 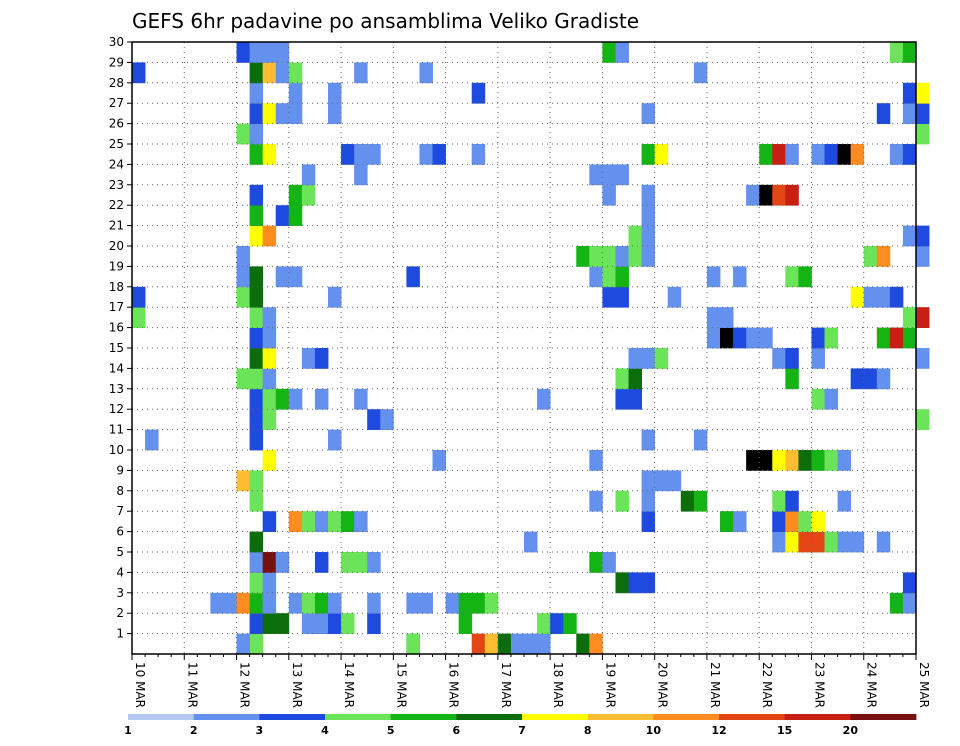 I want to click on colorbar-label: 15, so click(x=784, y=730).